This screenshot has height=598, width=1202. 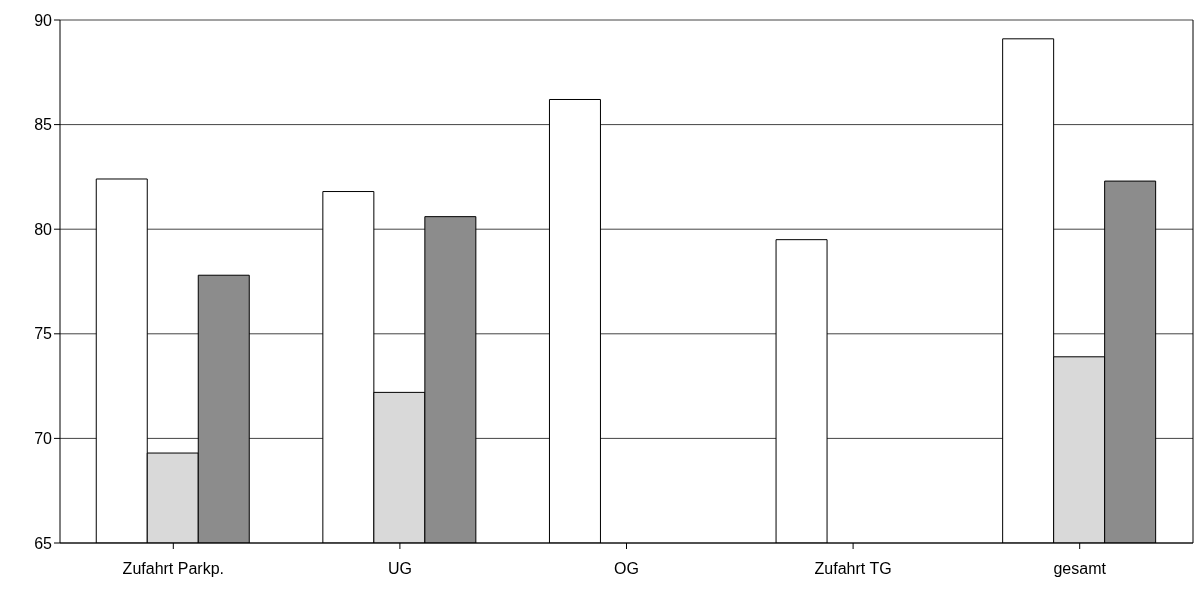 I want to click on y-tick-label: 70, so click(x=43, y=439).